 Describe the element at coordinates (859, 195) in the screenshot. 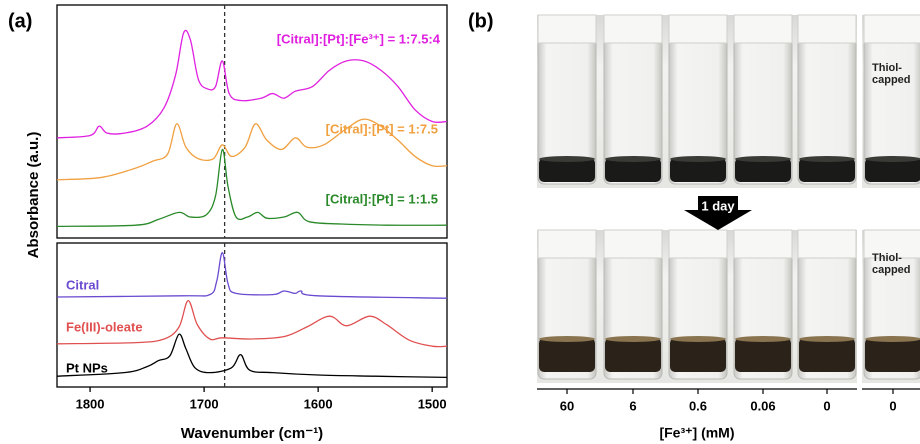

I see `photo-divider` at that location.